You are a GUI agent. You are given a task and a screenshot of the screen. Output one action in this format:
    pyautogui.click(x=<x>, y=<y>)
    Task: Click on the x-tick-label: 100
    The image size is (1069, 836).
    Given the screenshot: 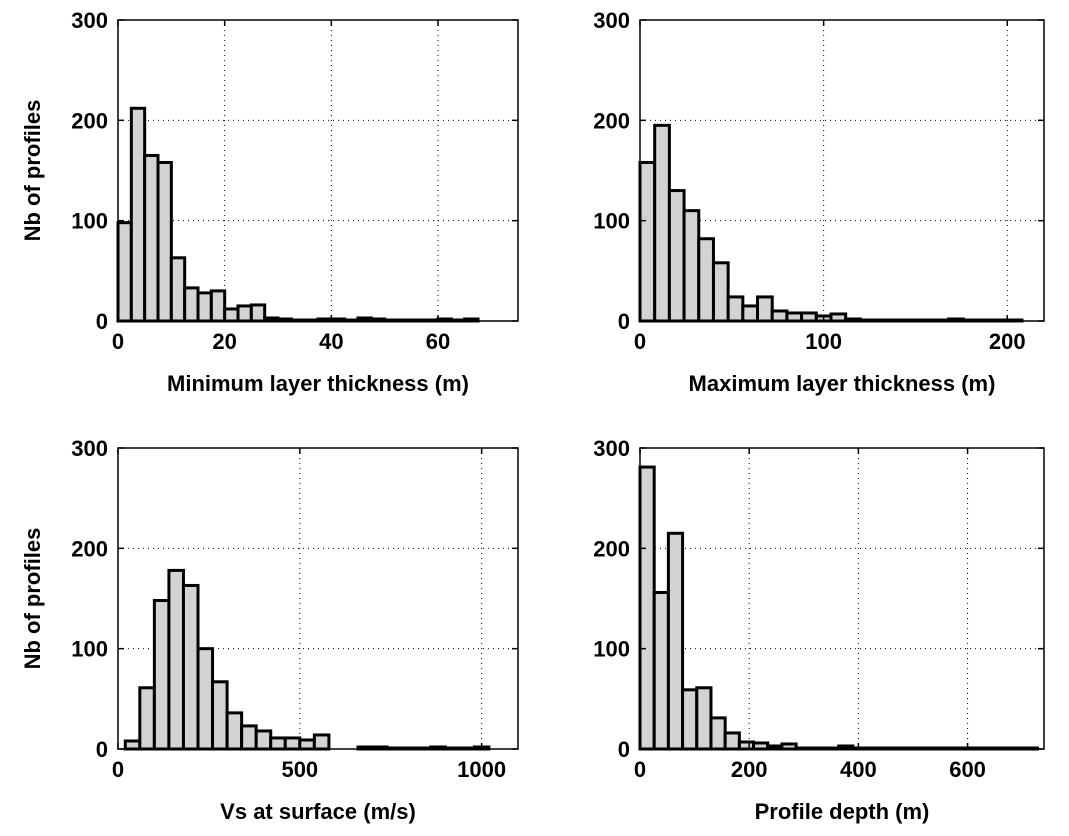 What is the action you would take?
    pyautogui.click(x=823, y=341)
    